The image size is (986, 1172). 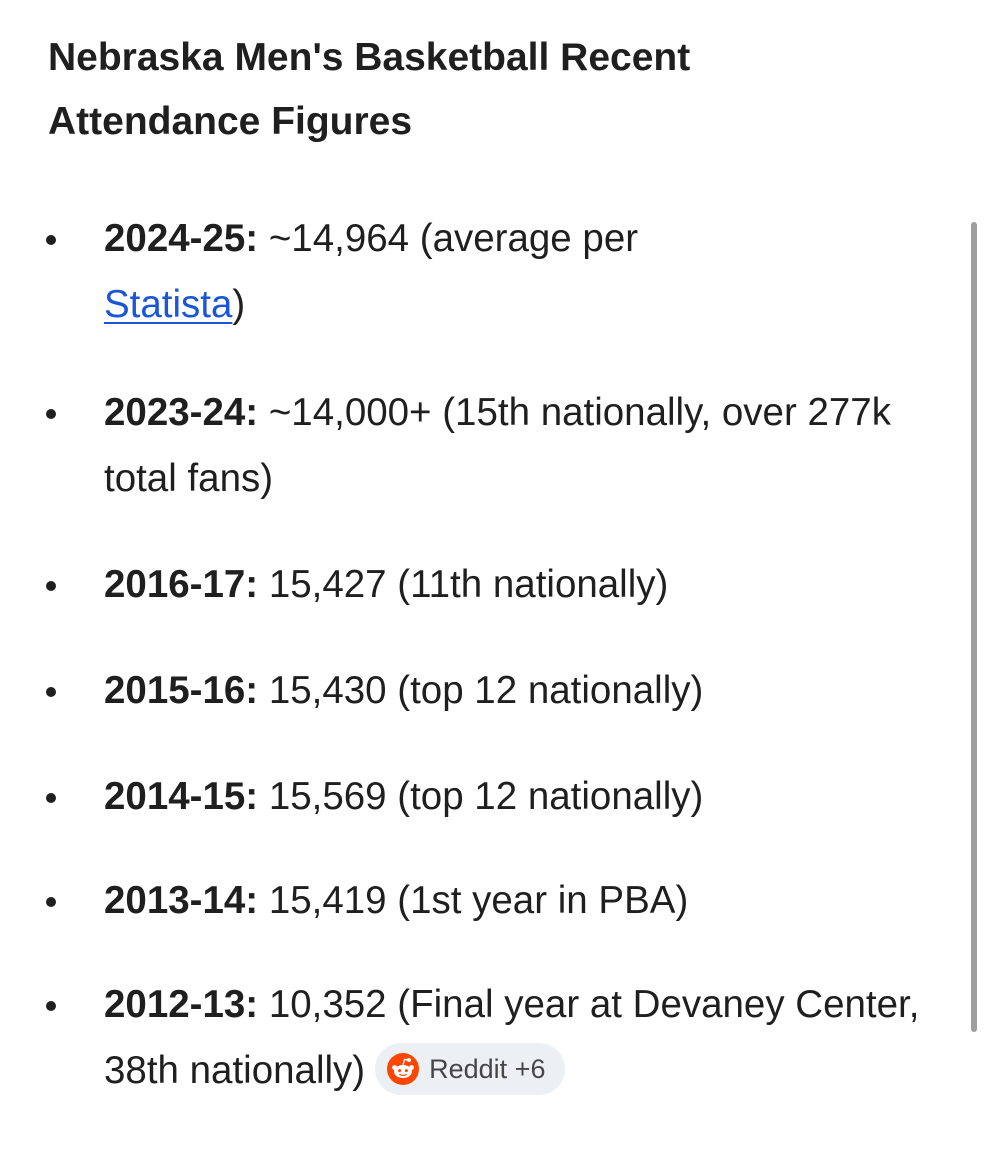 What do you see at coordinates (168, 304) in the screenshot?
I see `statista-link: Statista` at bounding box center [168, 304].